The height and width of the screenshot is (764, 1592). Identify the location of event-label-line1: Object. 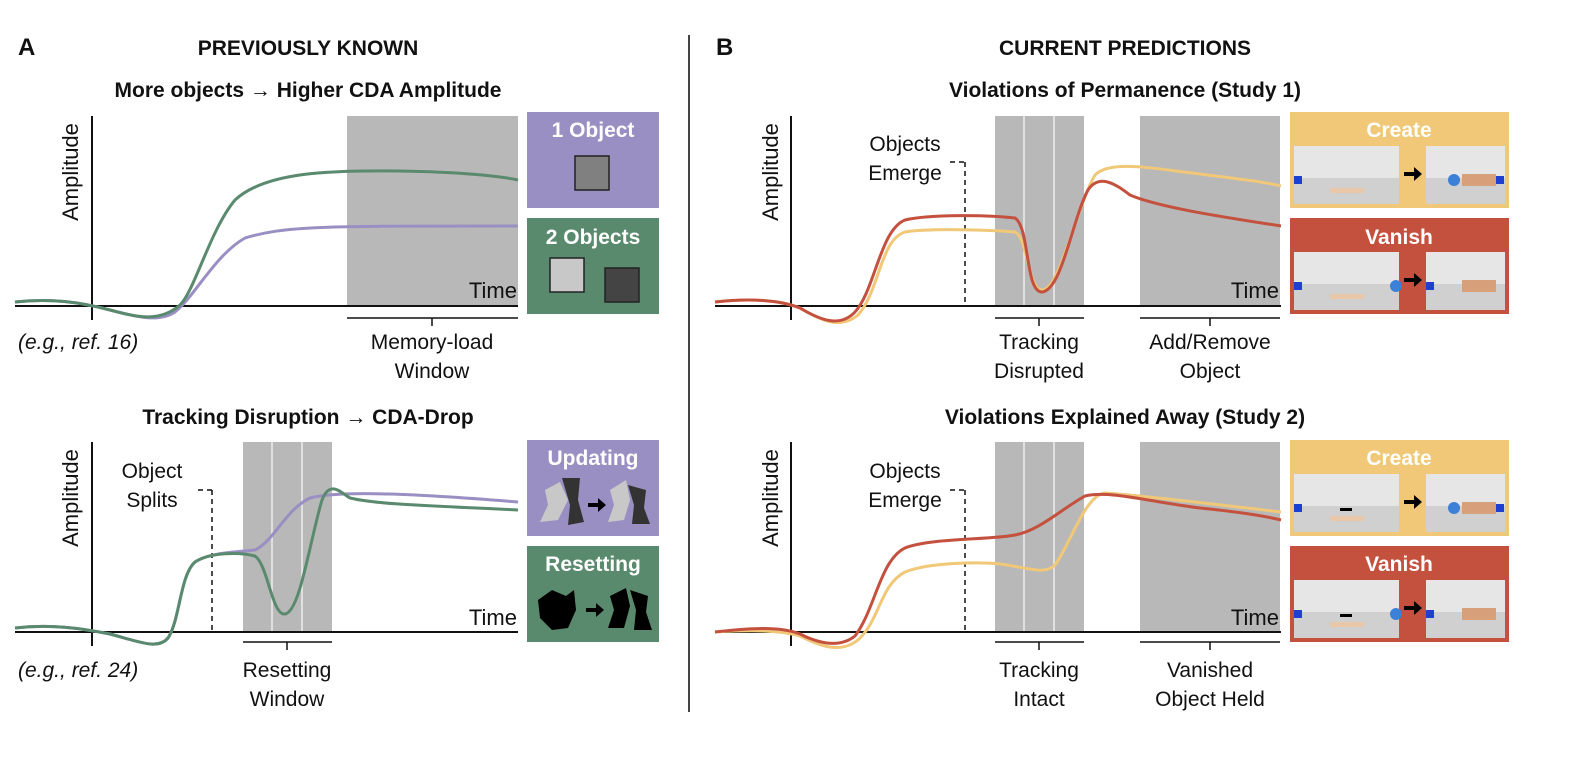
(152, 471).